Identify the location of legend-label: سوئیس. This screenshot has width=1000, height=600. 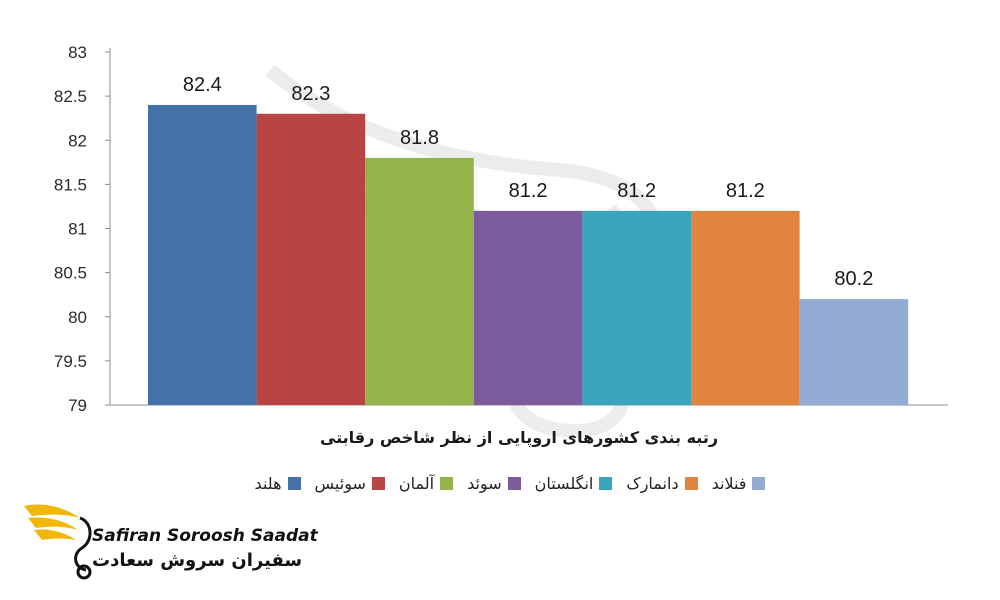
(340, 483).